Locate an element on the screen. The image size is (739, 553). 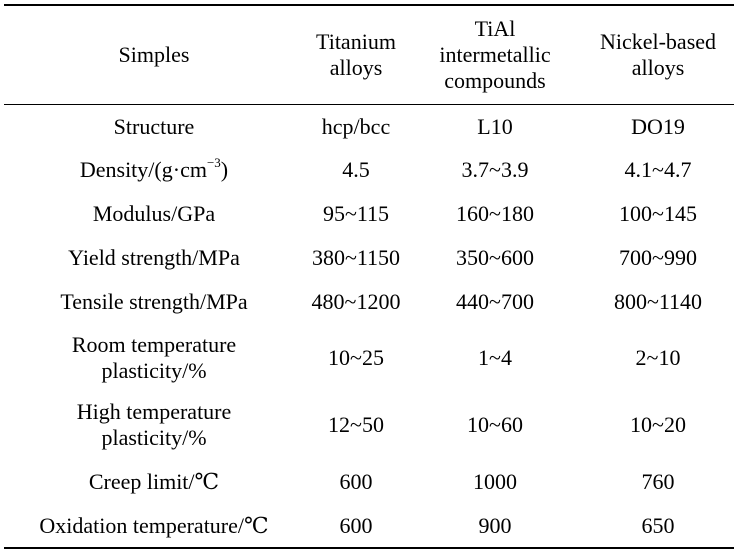
row-label-high-temperature-plasticity: High temperature plasticity/% is located at coordinates (154, 424).